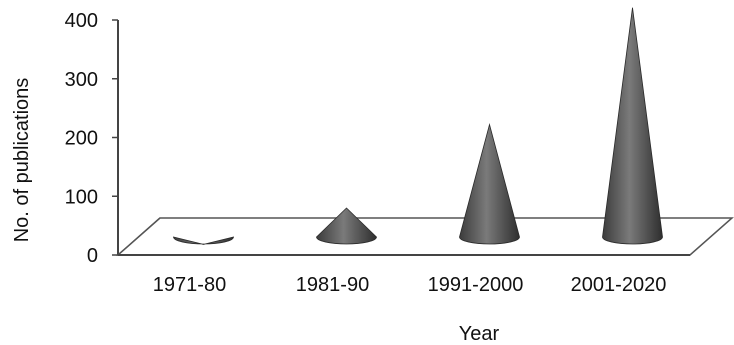 This screenshot has height=345, width=734. Describe the element at coordinates (189, 285) in the screenshot. I see `x-category-label: 1971-80` at that location.